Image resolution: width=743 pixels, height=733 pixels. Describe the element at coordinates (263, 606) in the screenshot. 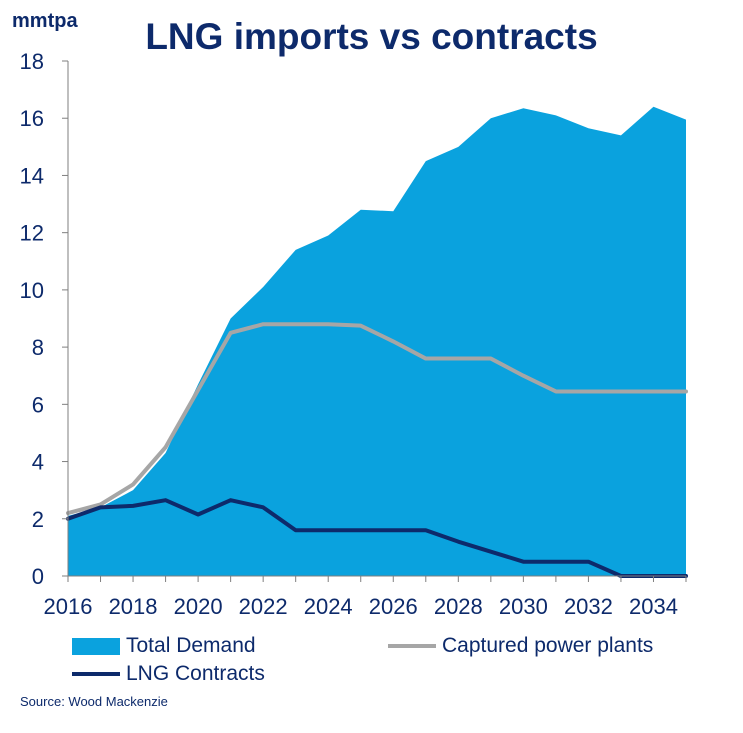

I see `x-tick-label-2022: 2022` at that location.